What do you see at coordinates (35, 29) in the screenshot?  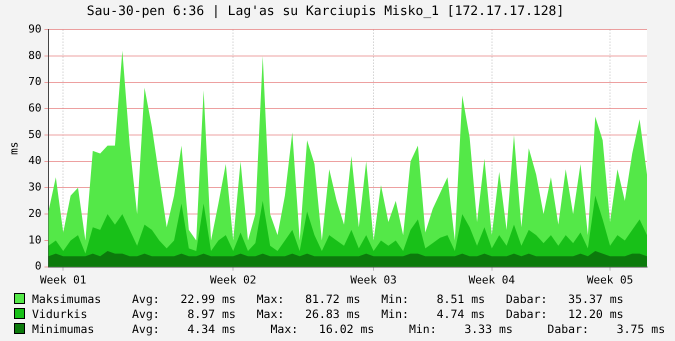 I see `y-tick-label: 90` at bounding box center [35, 29].